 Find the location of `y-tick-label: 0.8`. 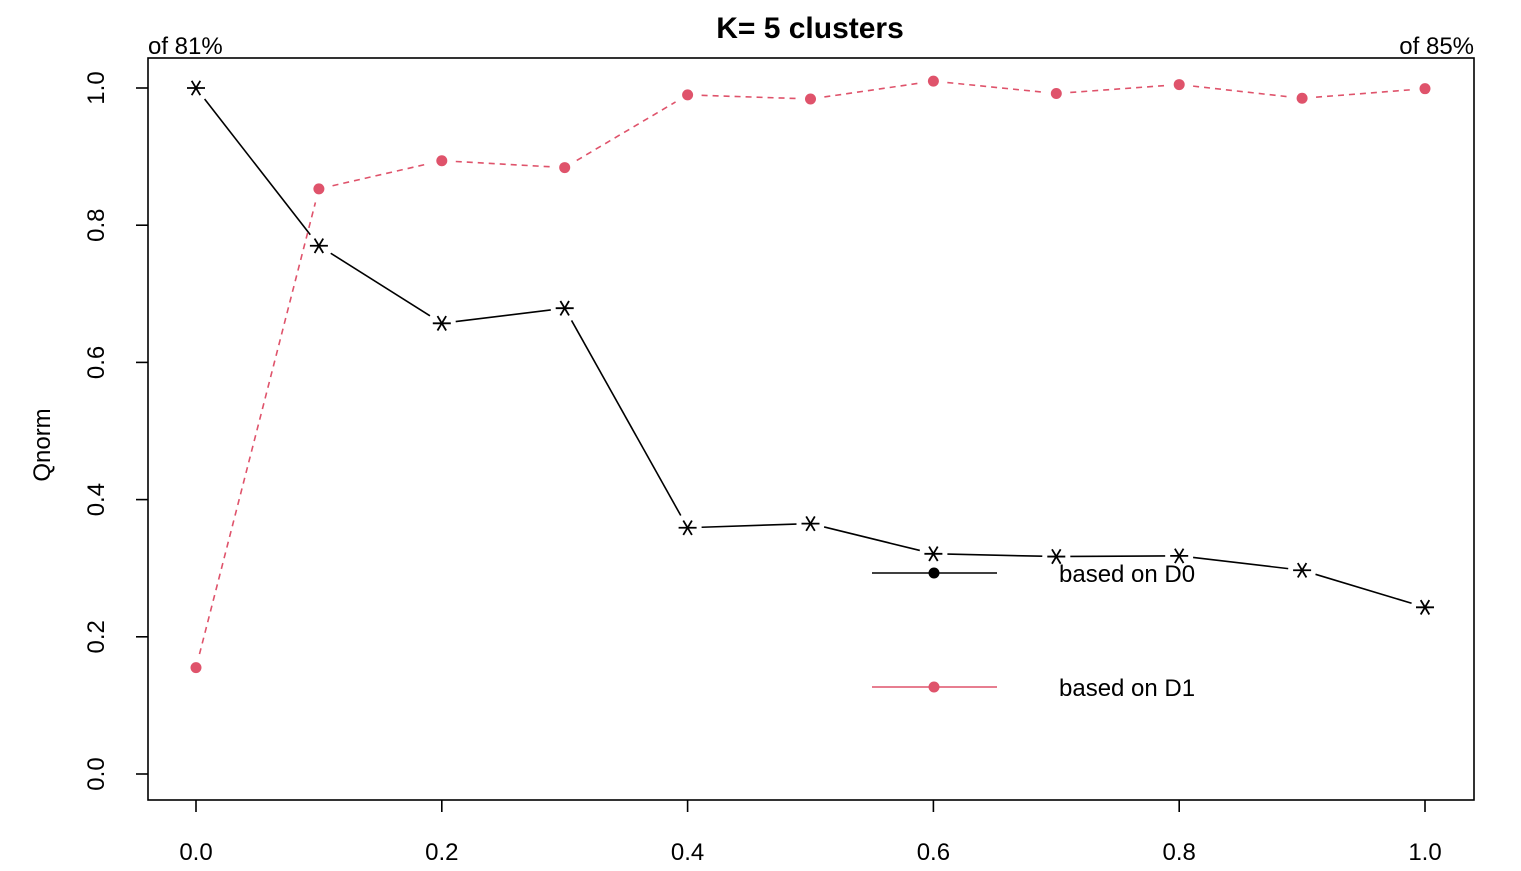

y-tick-label: 0.8 is located at coordinates (96, 225).